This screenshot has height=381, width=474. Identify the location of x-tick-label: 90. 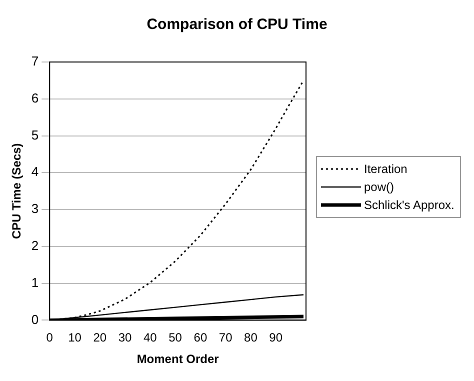
(276, 337).